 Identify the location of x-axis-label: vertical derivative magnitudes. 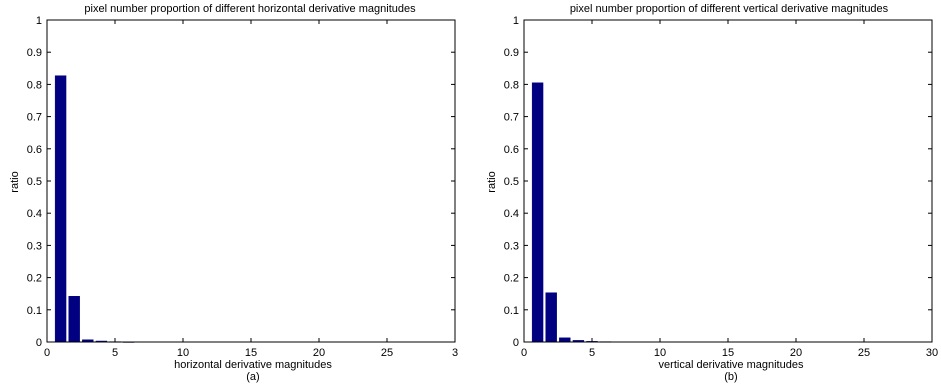
(731, 365).